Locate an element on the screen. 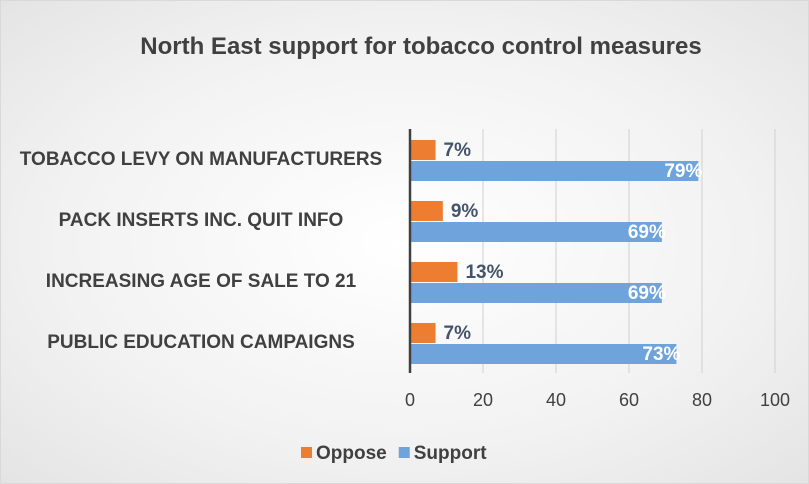 This screenshot has width=809, height=484. x-tick-label: 80 is located at coordinates (702, 400).